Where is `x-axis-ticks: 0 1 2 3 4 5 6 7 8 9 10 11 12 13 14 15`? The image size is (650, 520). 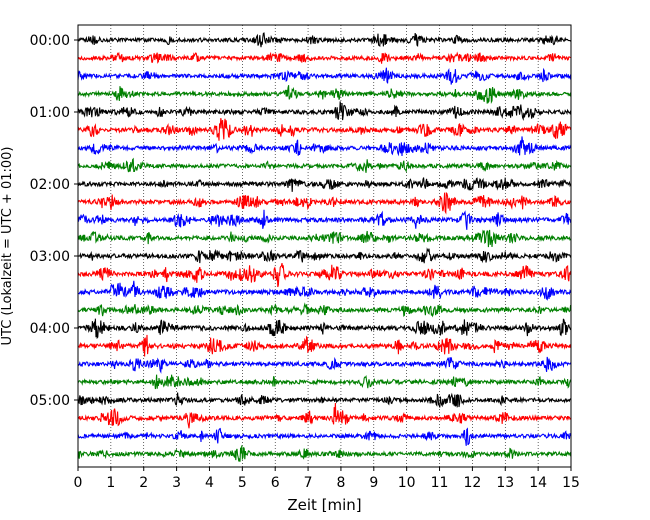 x-axis-ticks: 0 1 2 3 4 5 6 7 8 9 10 11 12 13 14 15 is located at coordinates (327, 479).